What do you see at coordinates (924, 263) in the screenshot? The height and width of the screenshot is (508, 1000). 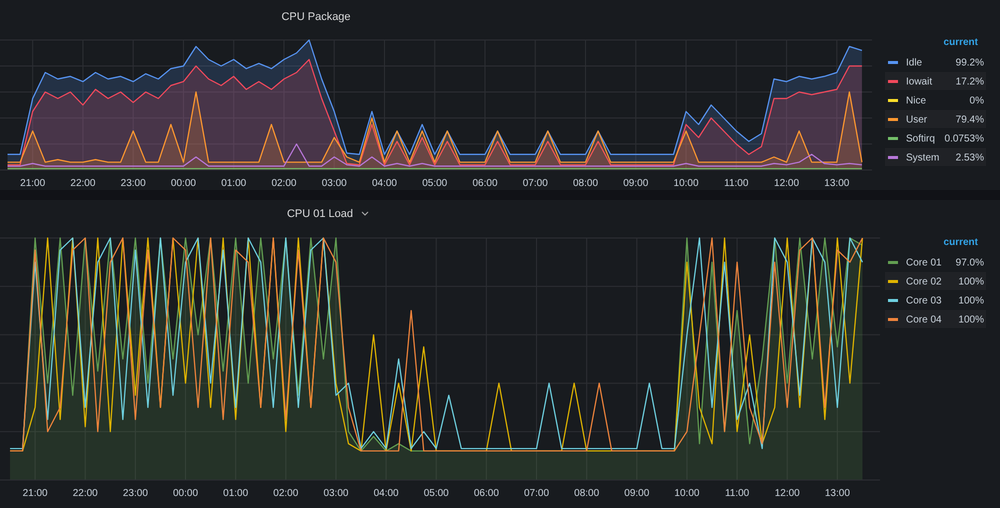 I see `legend-label: Core 01` at bounding box center [924, 263].